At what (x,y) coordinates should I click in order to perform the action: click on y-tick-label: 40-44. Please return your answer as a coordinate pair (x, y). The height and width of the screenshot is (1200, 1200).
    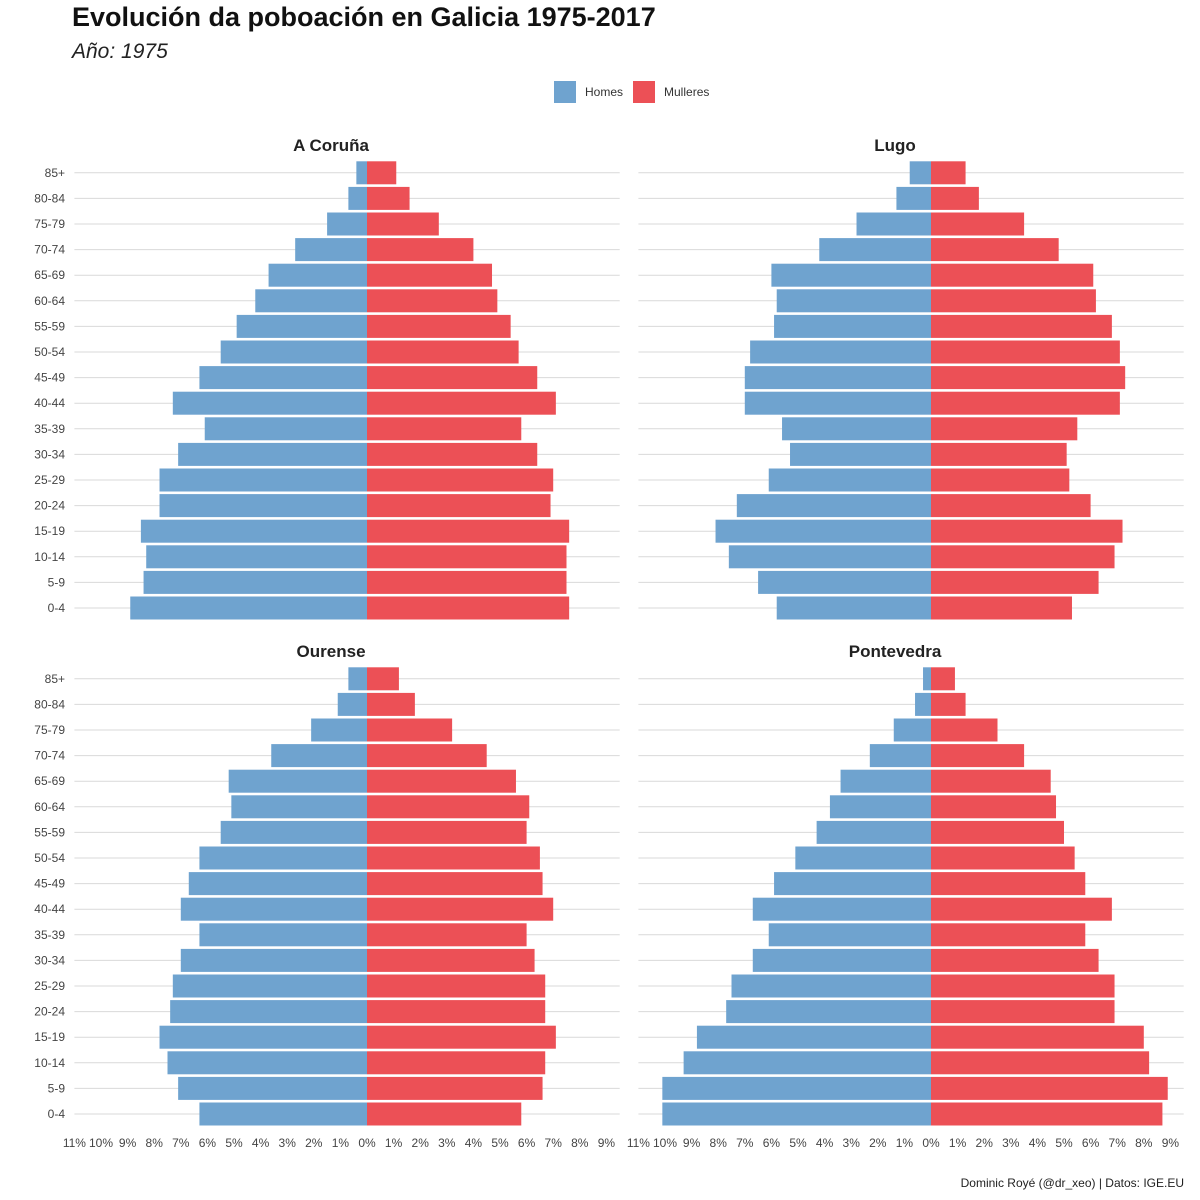
    Looking at the image, I should click on (49, 909).